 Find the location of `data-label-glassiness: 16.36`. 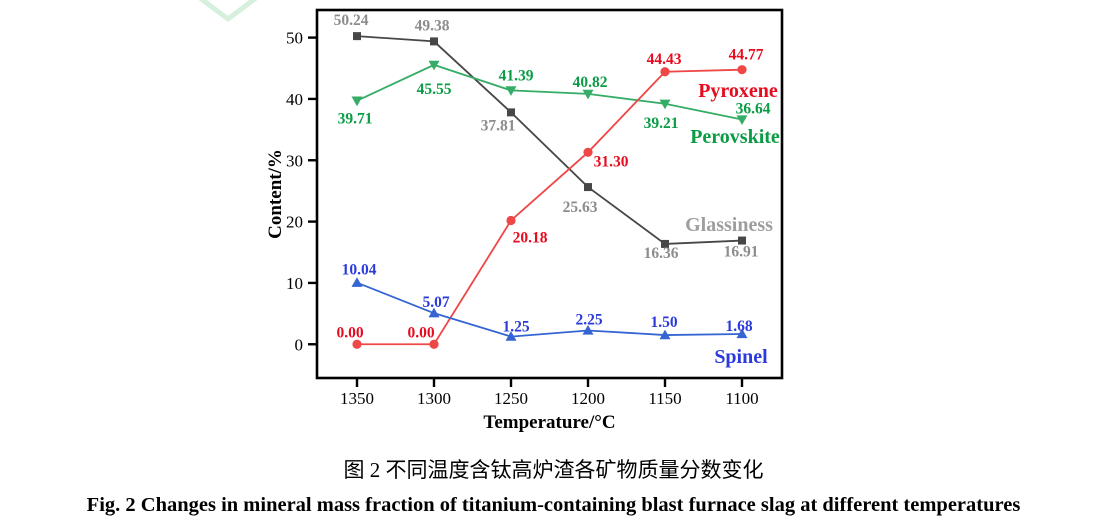

data-label-glassiness: 16.36 is located at coordinates (661, 253).